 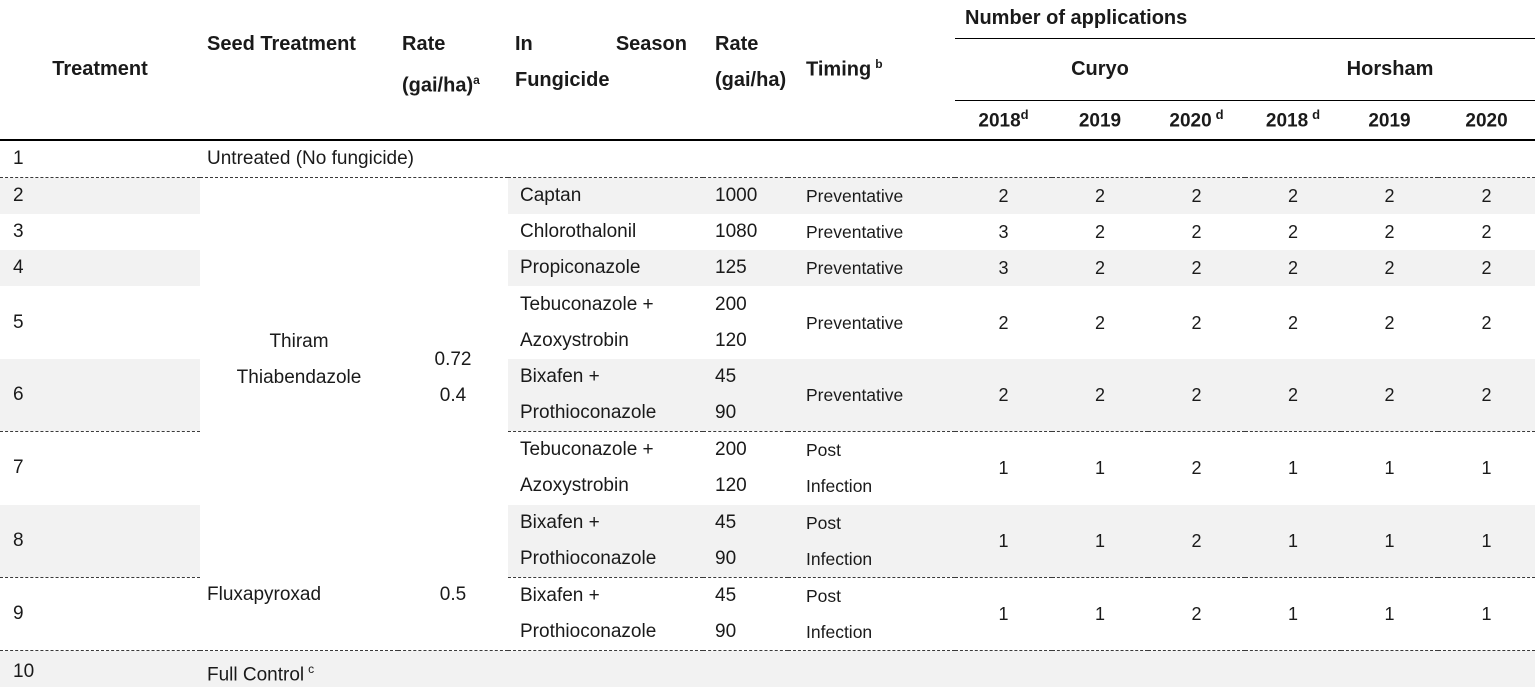 I want to click on treatment-number: 10, so click(x=100, y=668).